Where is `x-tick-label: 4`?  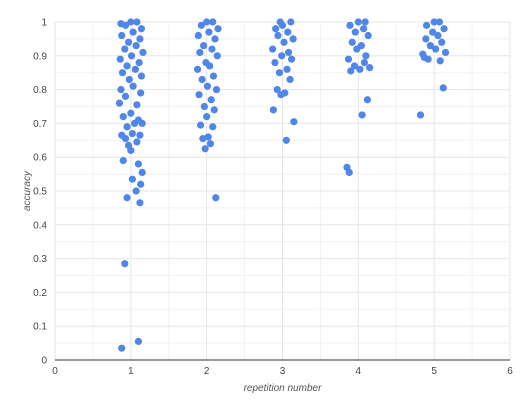
x-tick-label: 4 is located at coordinates (359, 371).